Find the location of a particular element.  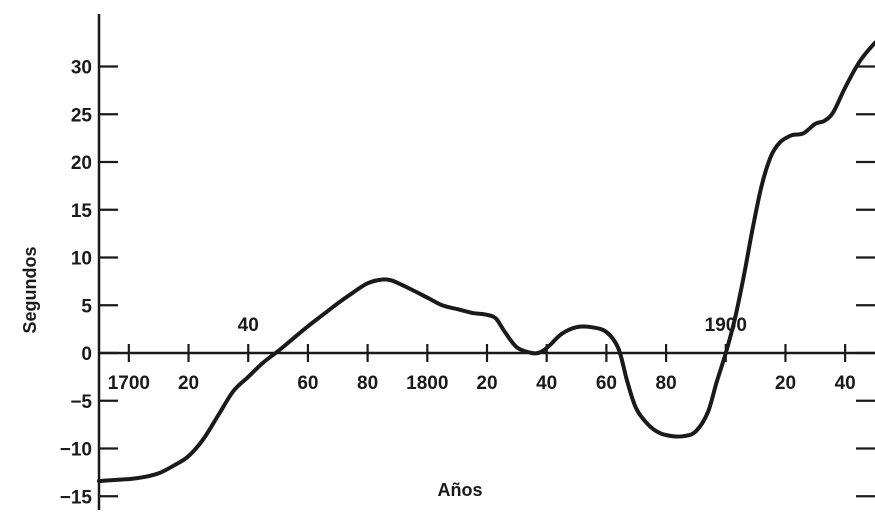

y-tick-label: −5 is located at coordinates (81, 402).